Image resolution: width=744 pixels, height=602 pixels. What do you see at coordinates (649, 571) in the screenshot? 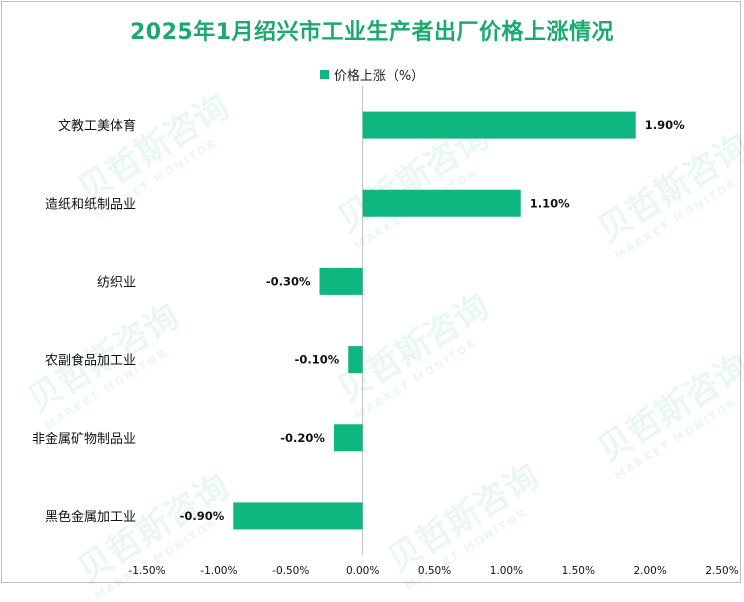
I see `x-tick-label: 2.00%` at bounding box center [649, 571].